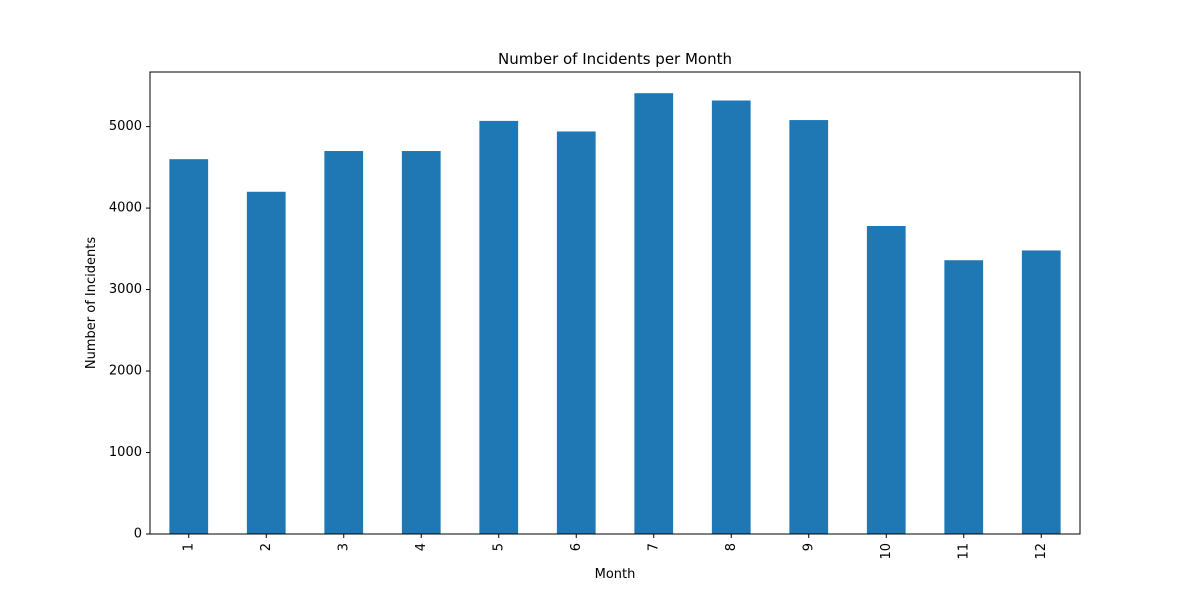 The image size is (1200, 600). What do you see at coordinates (138, 534) in the screenshot?
I see `y-tick-label-0: 0` at bounding box center [138, 534].